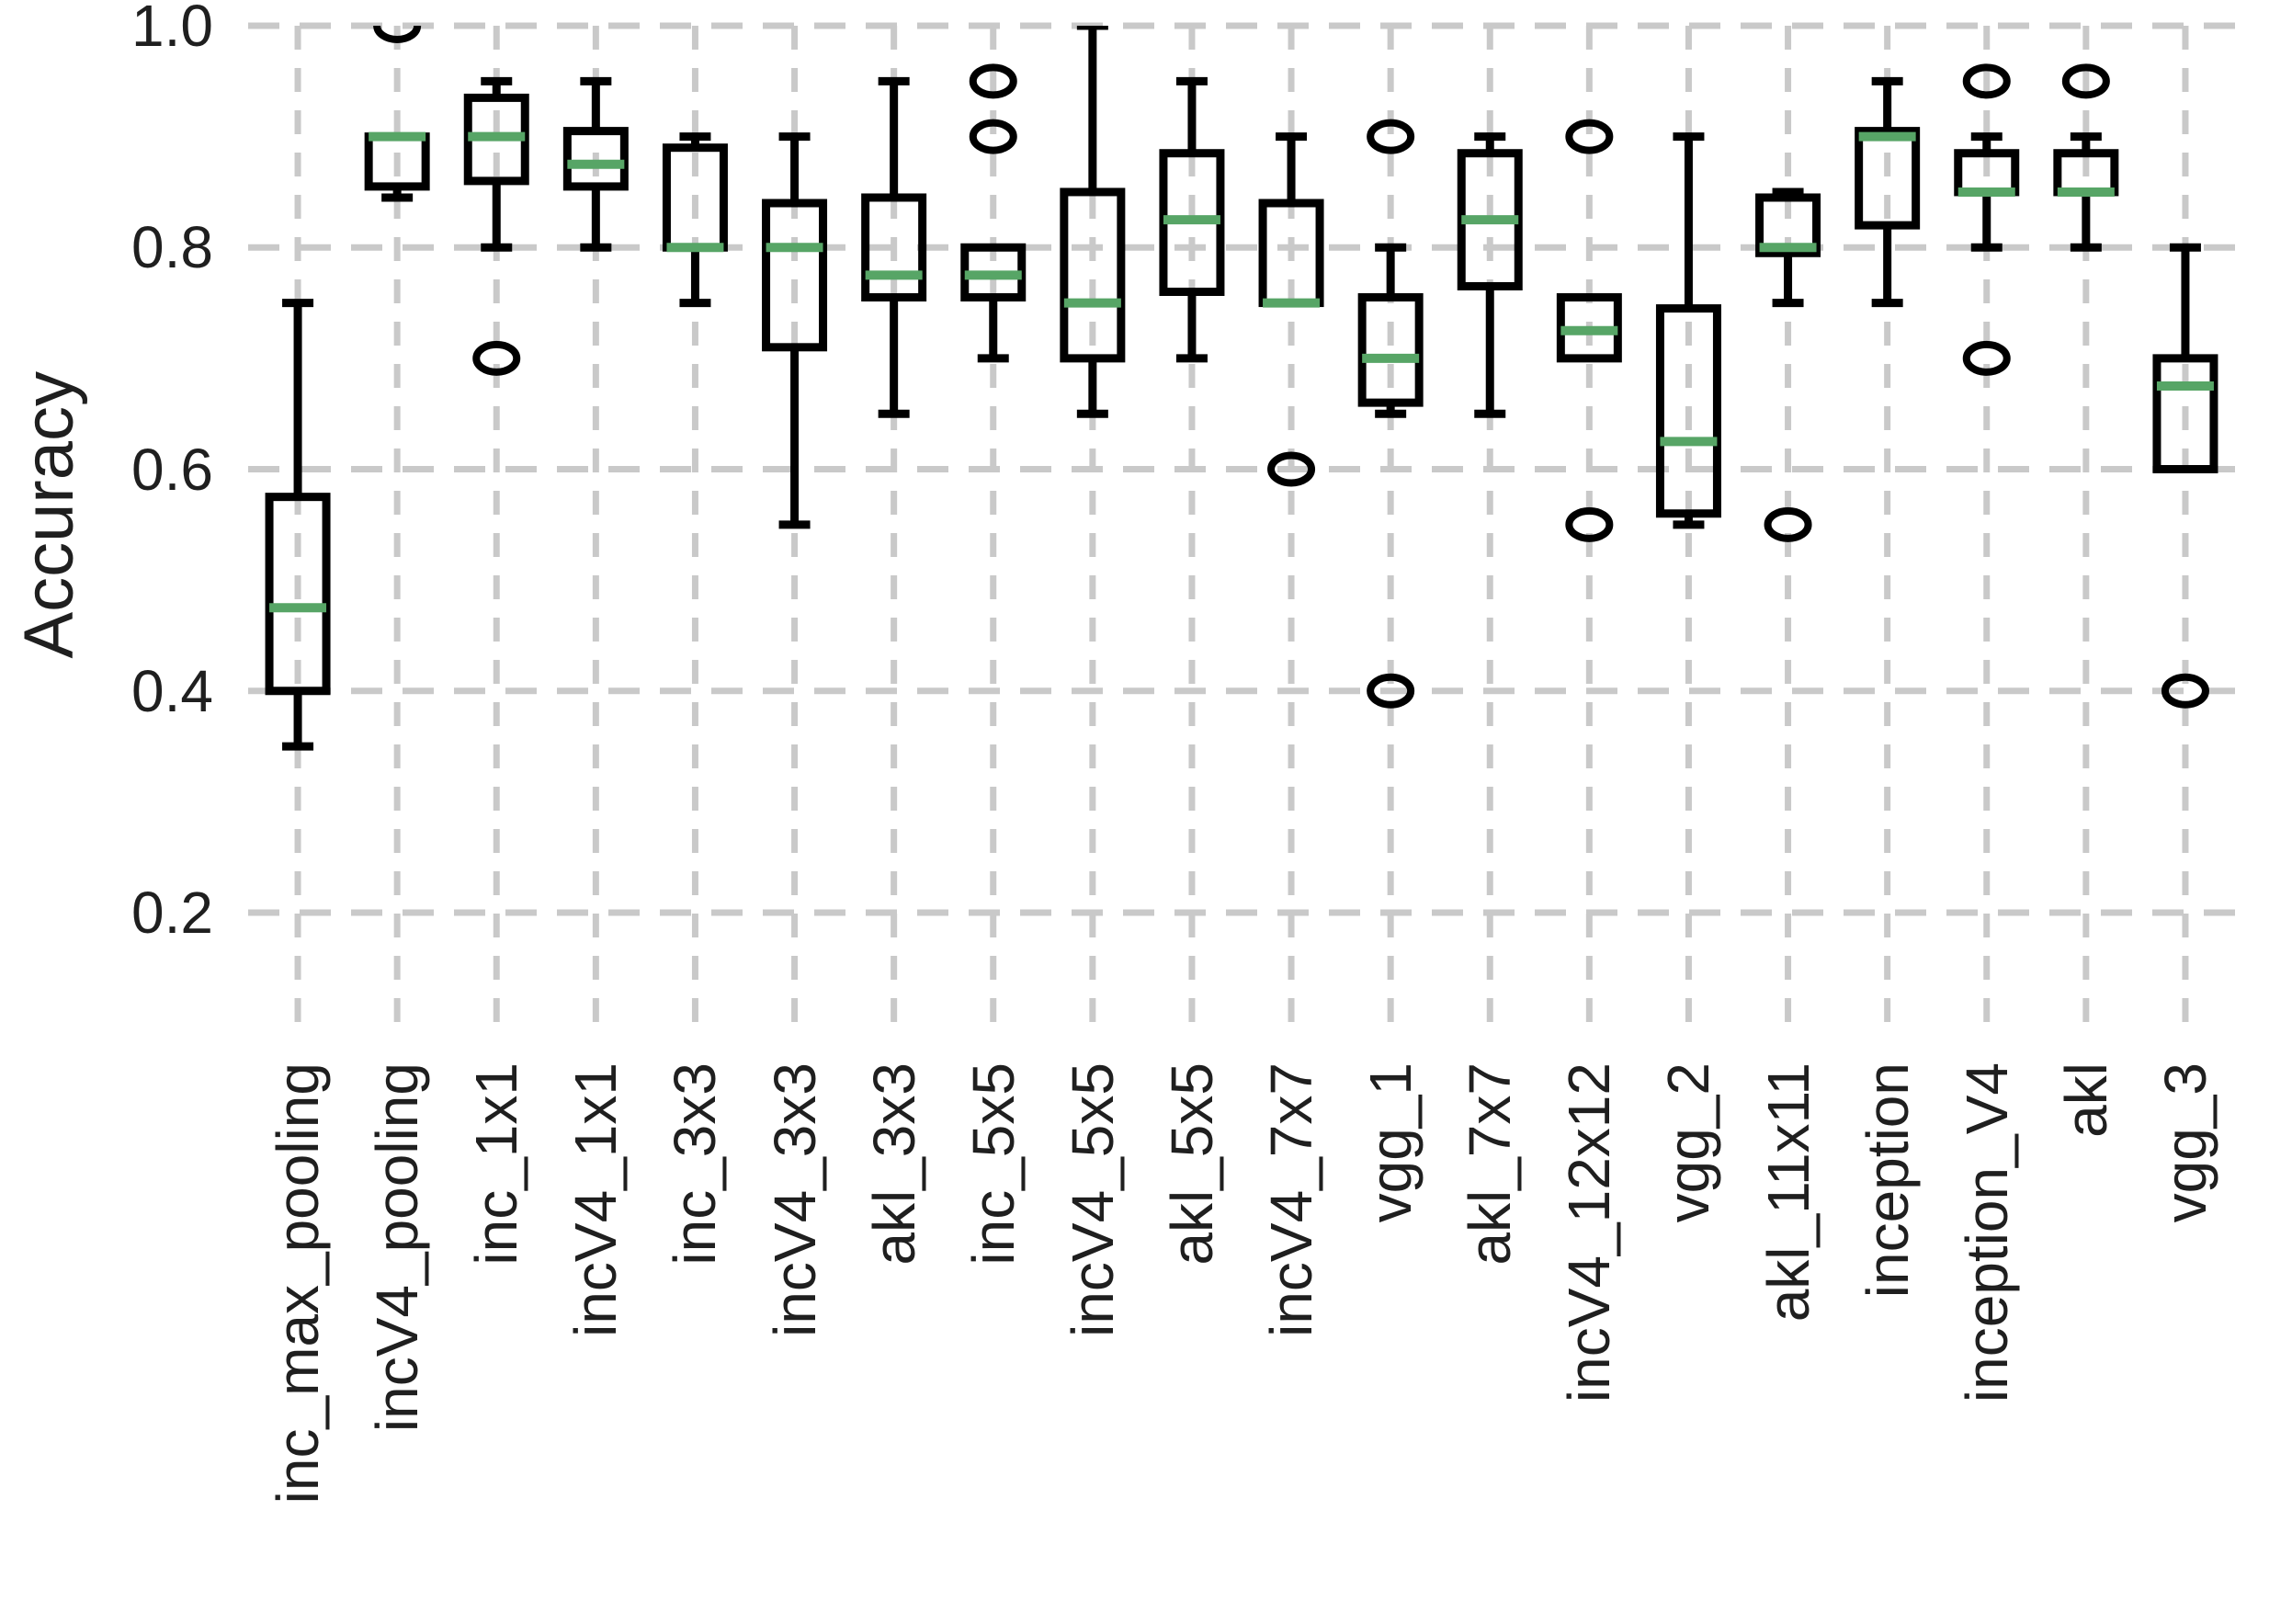 The width and height of the screenshot is (2292, 1624). I want to click on x-tick-label: incV4_3x3, so click(794, 1199).